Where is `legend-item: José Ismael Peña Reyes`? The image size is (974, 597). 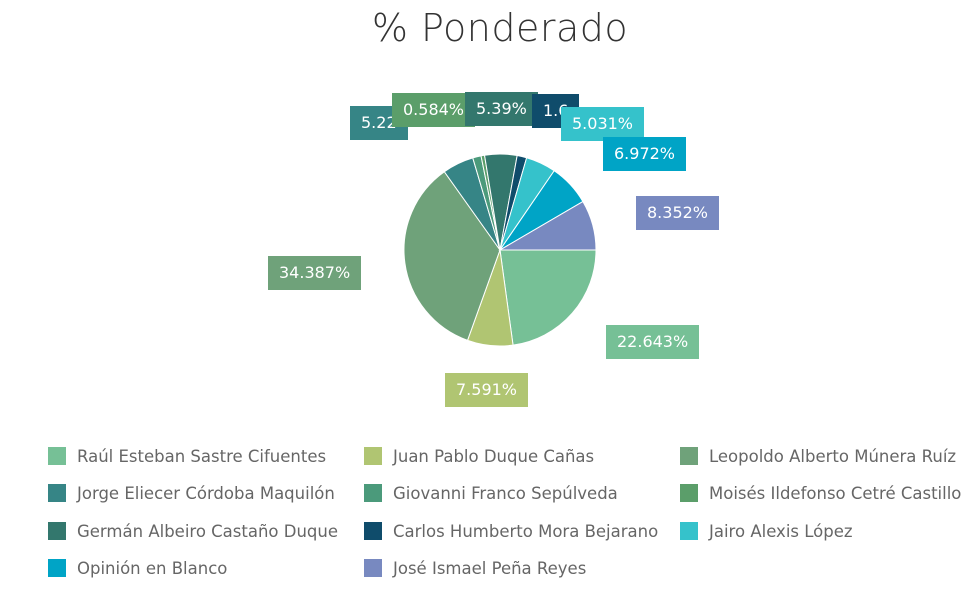 legend-item: José Ismael Peña Reyes is located at coordinates (475, 569).